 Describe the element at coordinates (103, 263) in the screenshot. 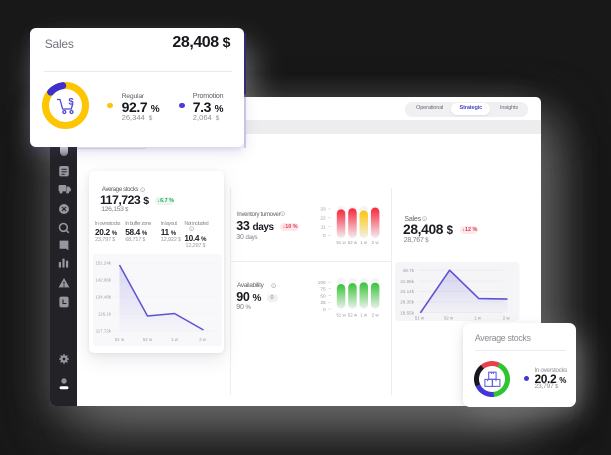

I see `svg-text: 151.24k` at that location.